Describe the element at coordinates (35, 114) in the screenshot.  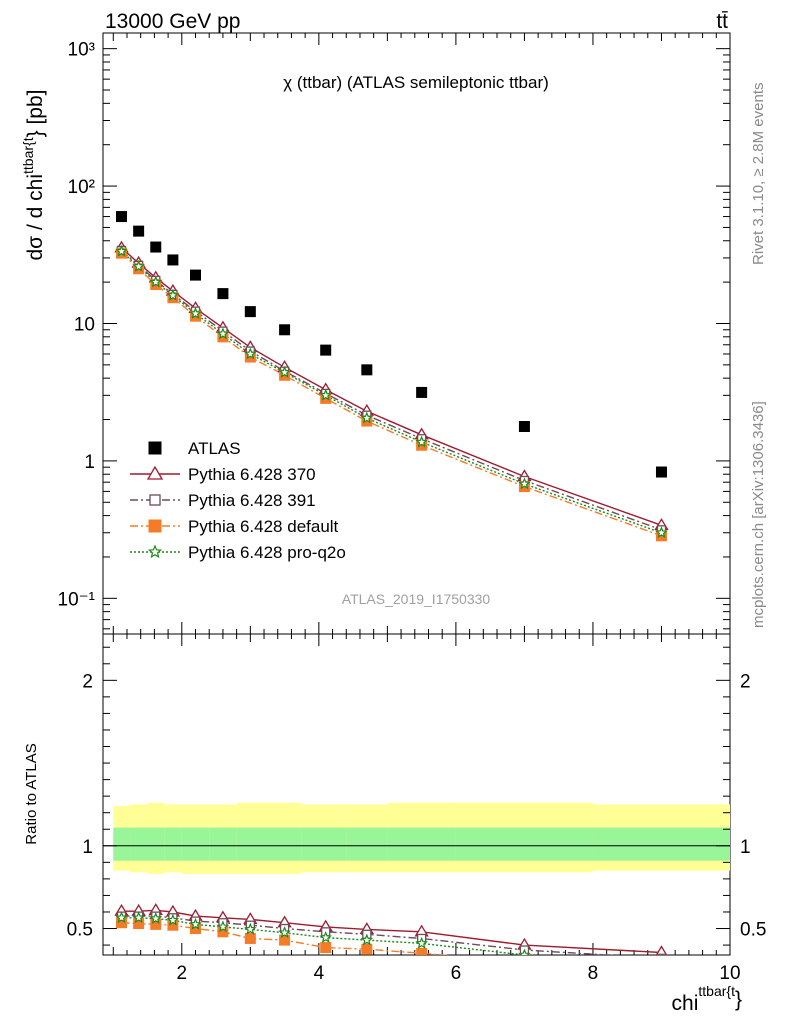
I see `main-y-axis-label-post: } [pb]` at that location.